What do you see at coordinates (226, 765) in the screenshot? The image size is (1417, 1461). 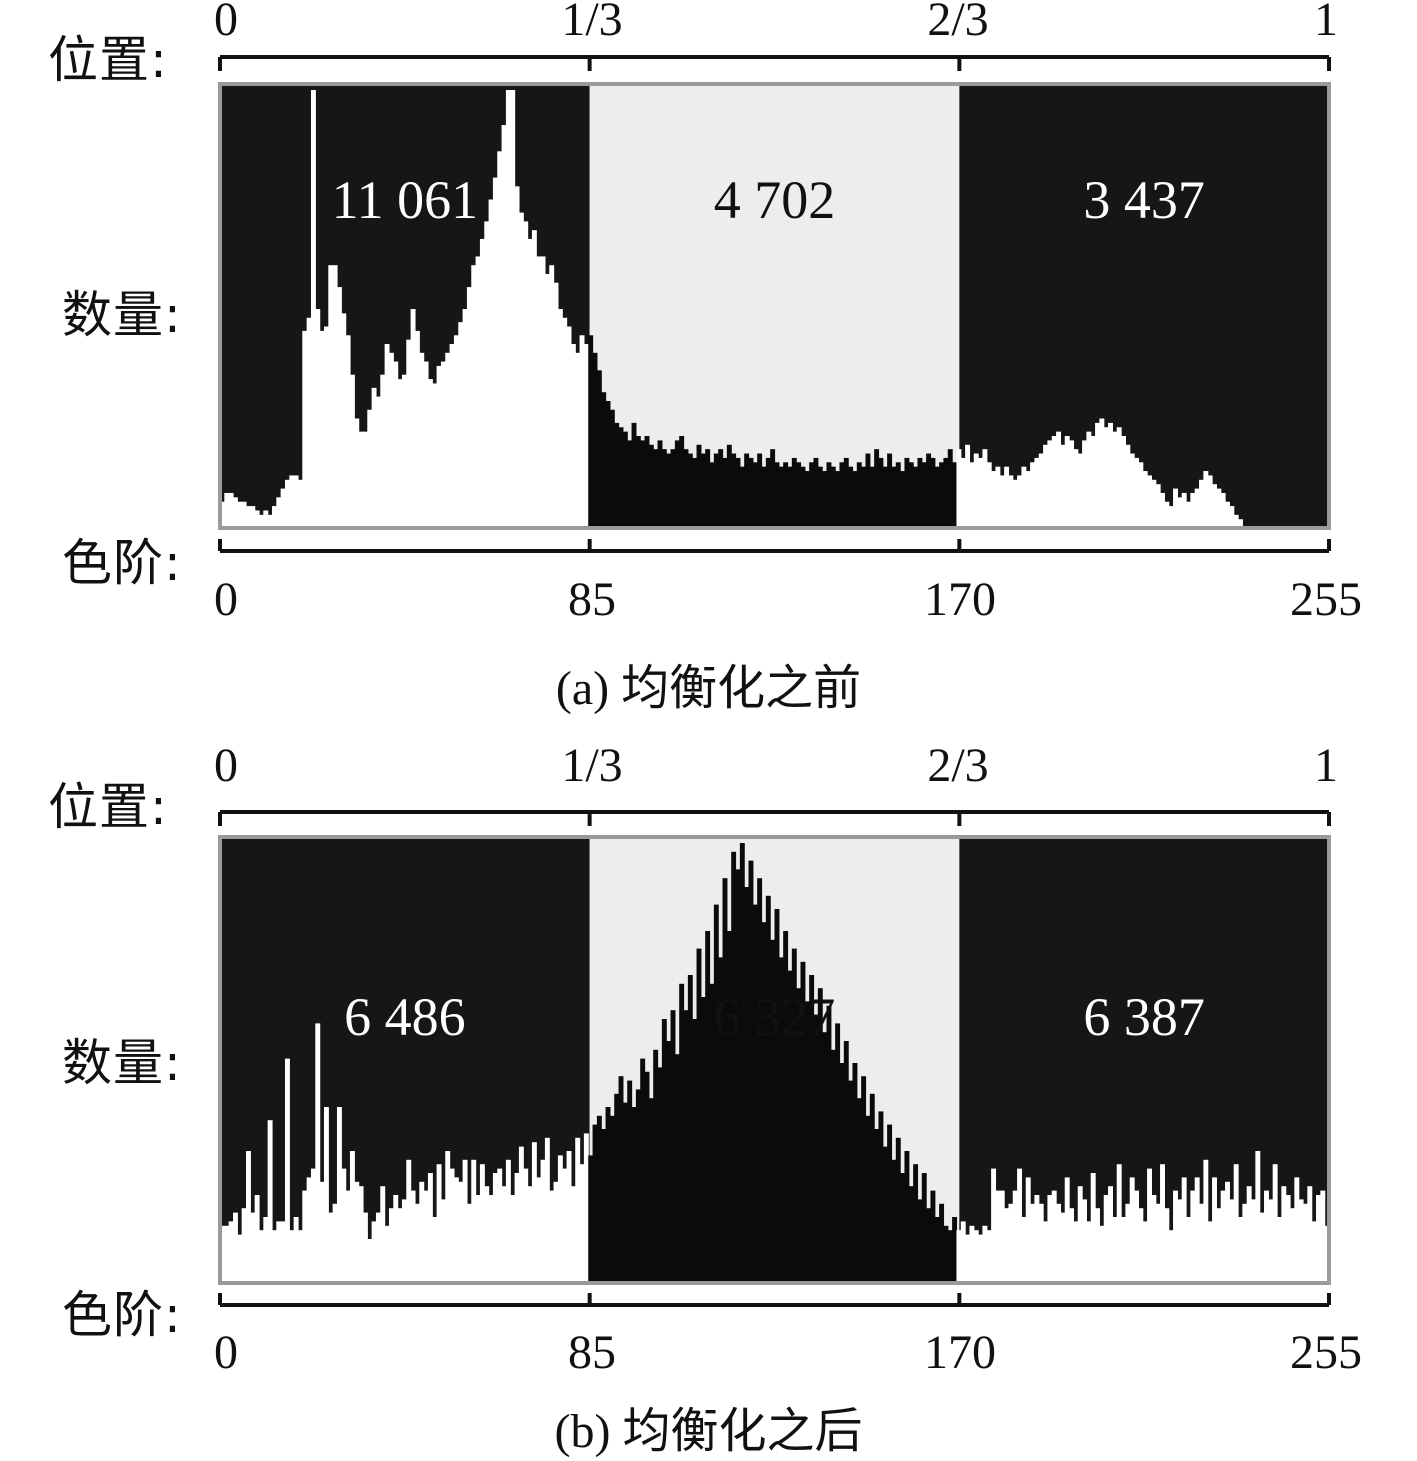 I see `top-tick-label: 0` at bounding box center [226, 765].